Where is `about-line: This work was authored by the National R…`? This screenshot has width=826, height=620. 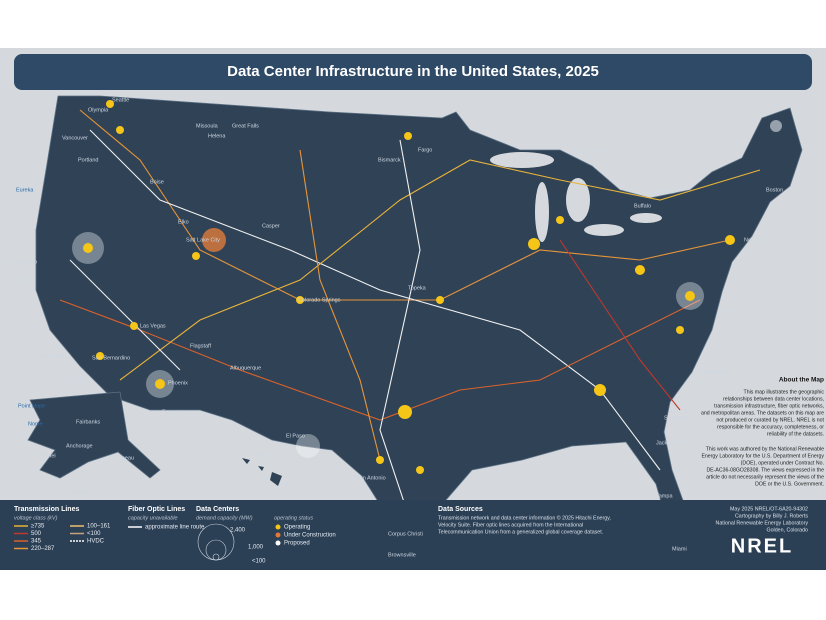
about-line: This work was authored by the National R… is located at coordinates (765, 449).